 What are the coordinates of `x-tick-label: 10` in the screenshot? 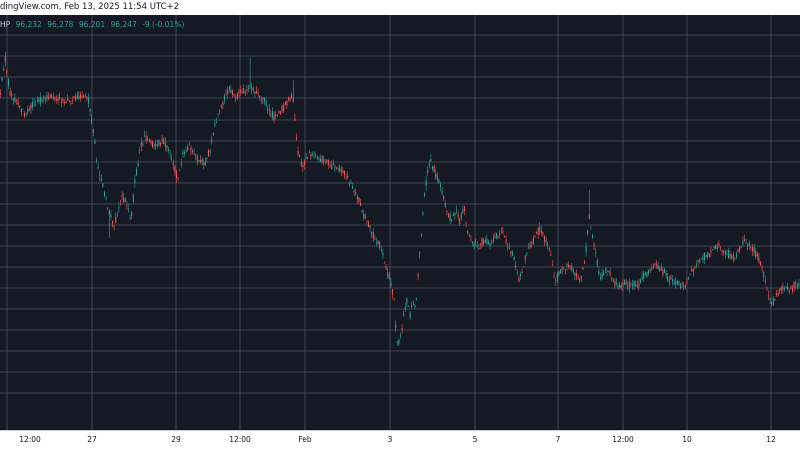 It's located at (687, 439).